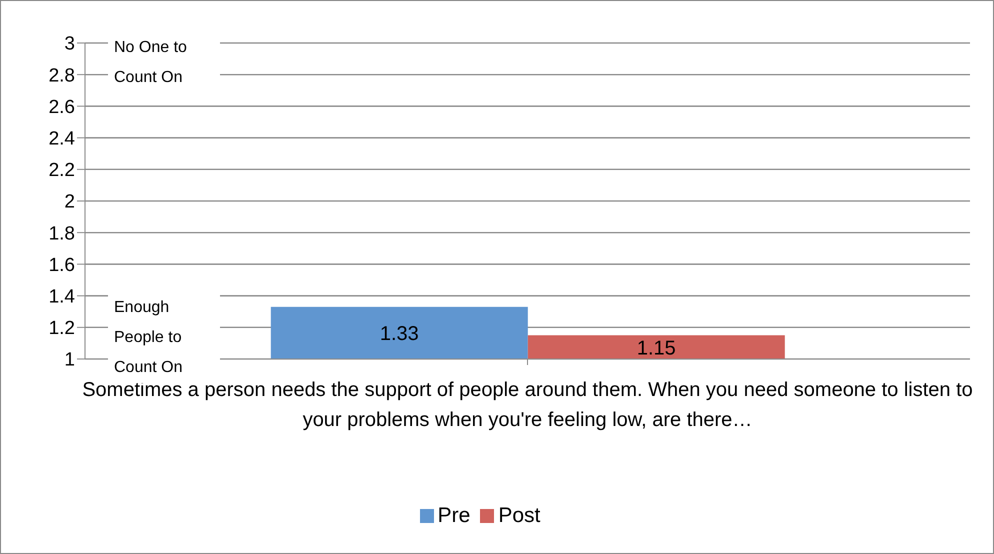 The height and width of the screenshot is (554, 994). What do you see at coordinates (61, 233) in the screenshot?
I see `y-tick-label: 1.8` at bounding box center [61, 233].